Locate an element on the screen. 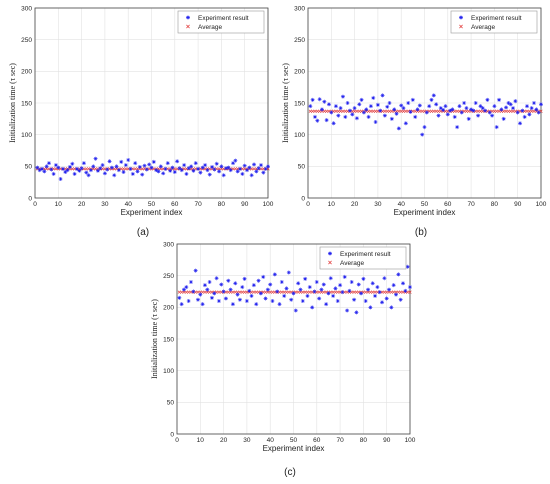 This screenshot has height=484, width=550. legend: Experiment result Average is located at coordinates (221, 22).